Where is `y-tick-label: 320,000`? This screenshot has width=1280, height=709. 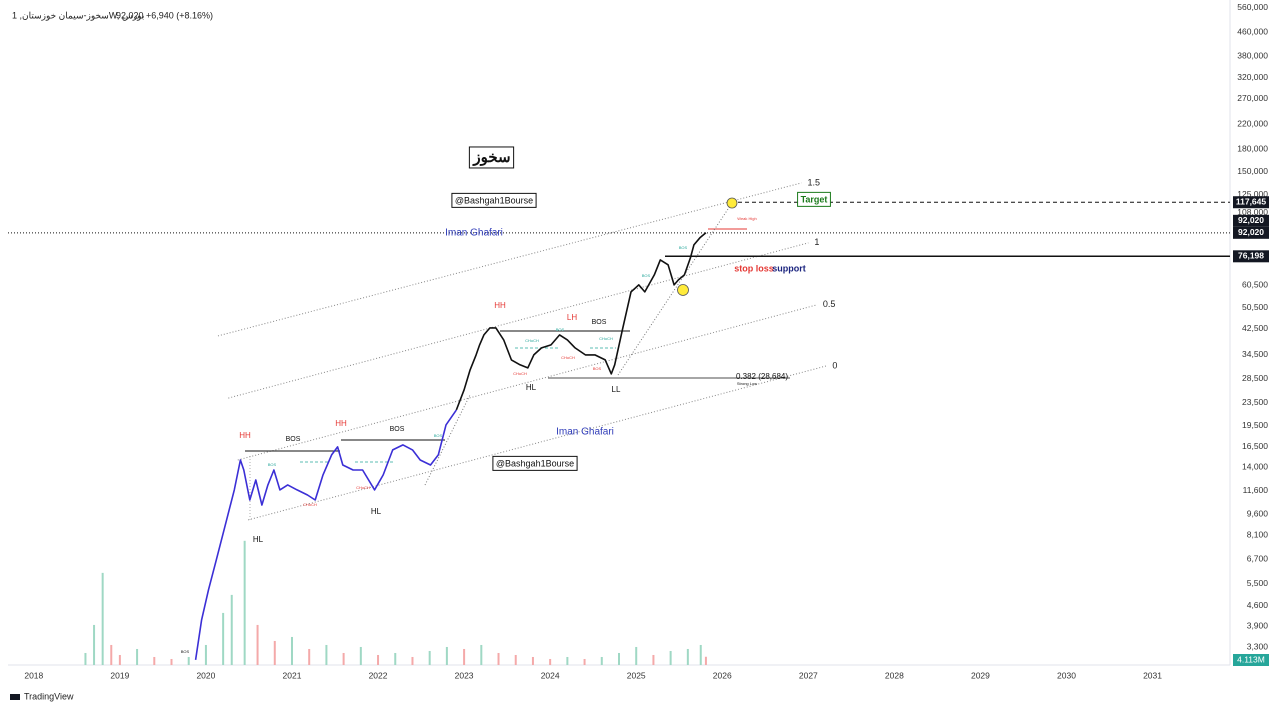
y-tick-label: 320,000 is located at coordinates (1252, 77).